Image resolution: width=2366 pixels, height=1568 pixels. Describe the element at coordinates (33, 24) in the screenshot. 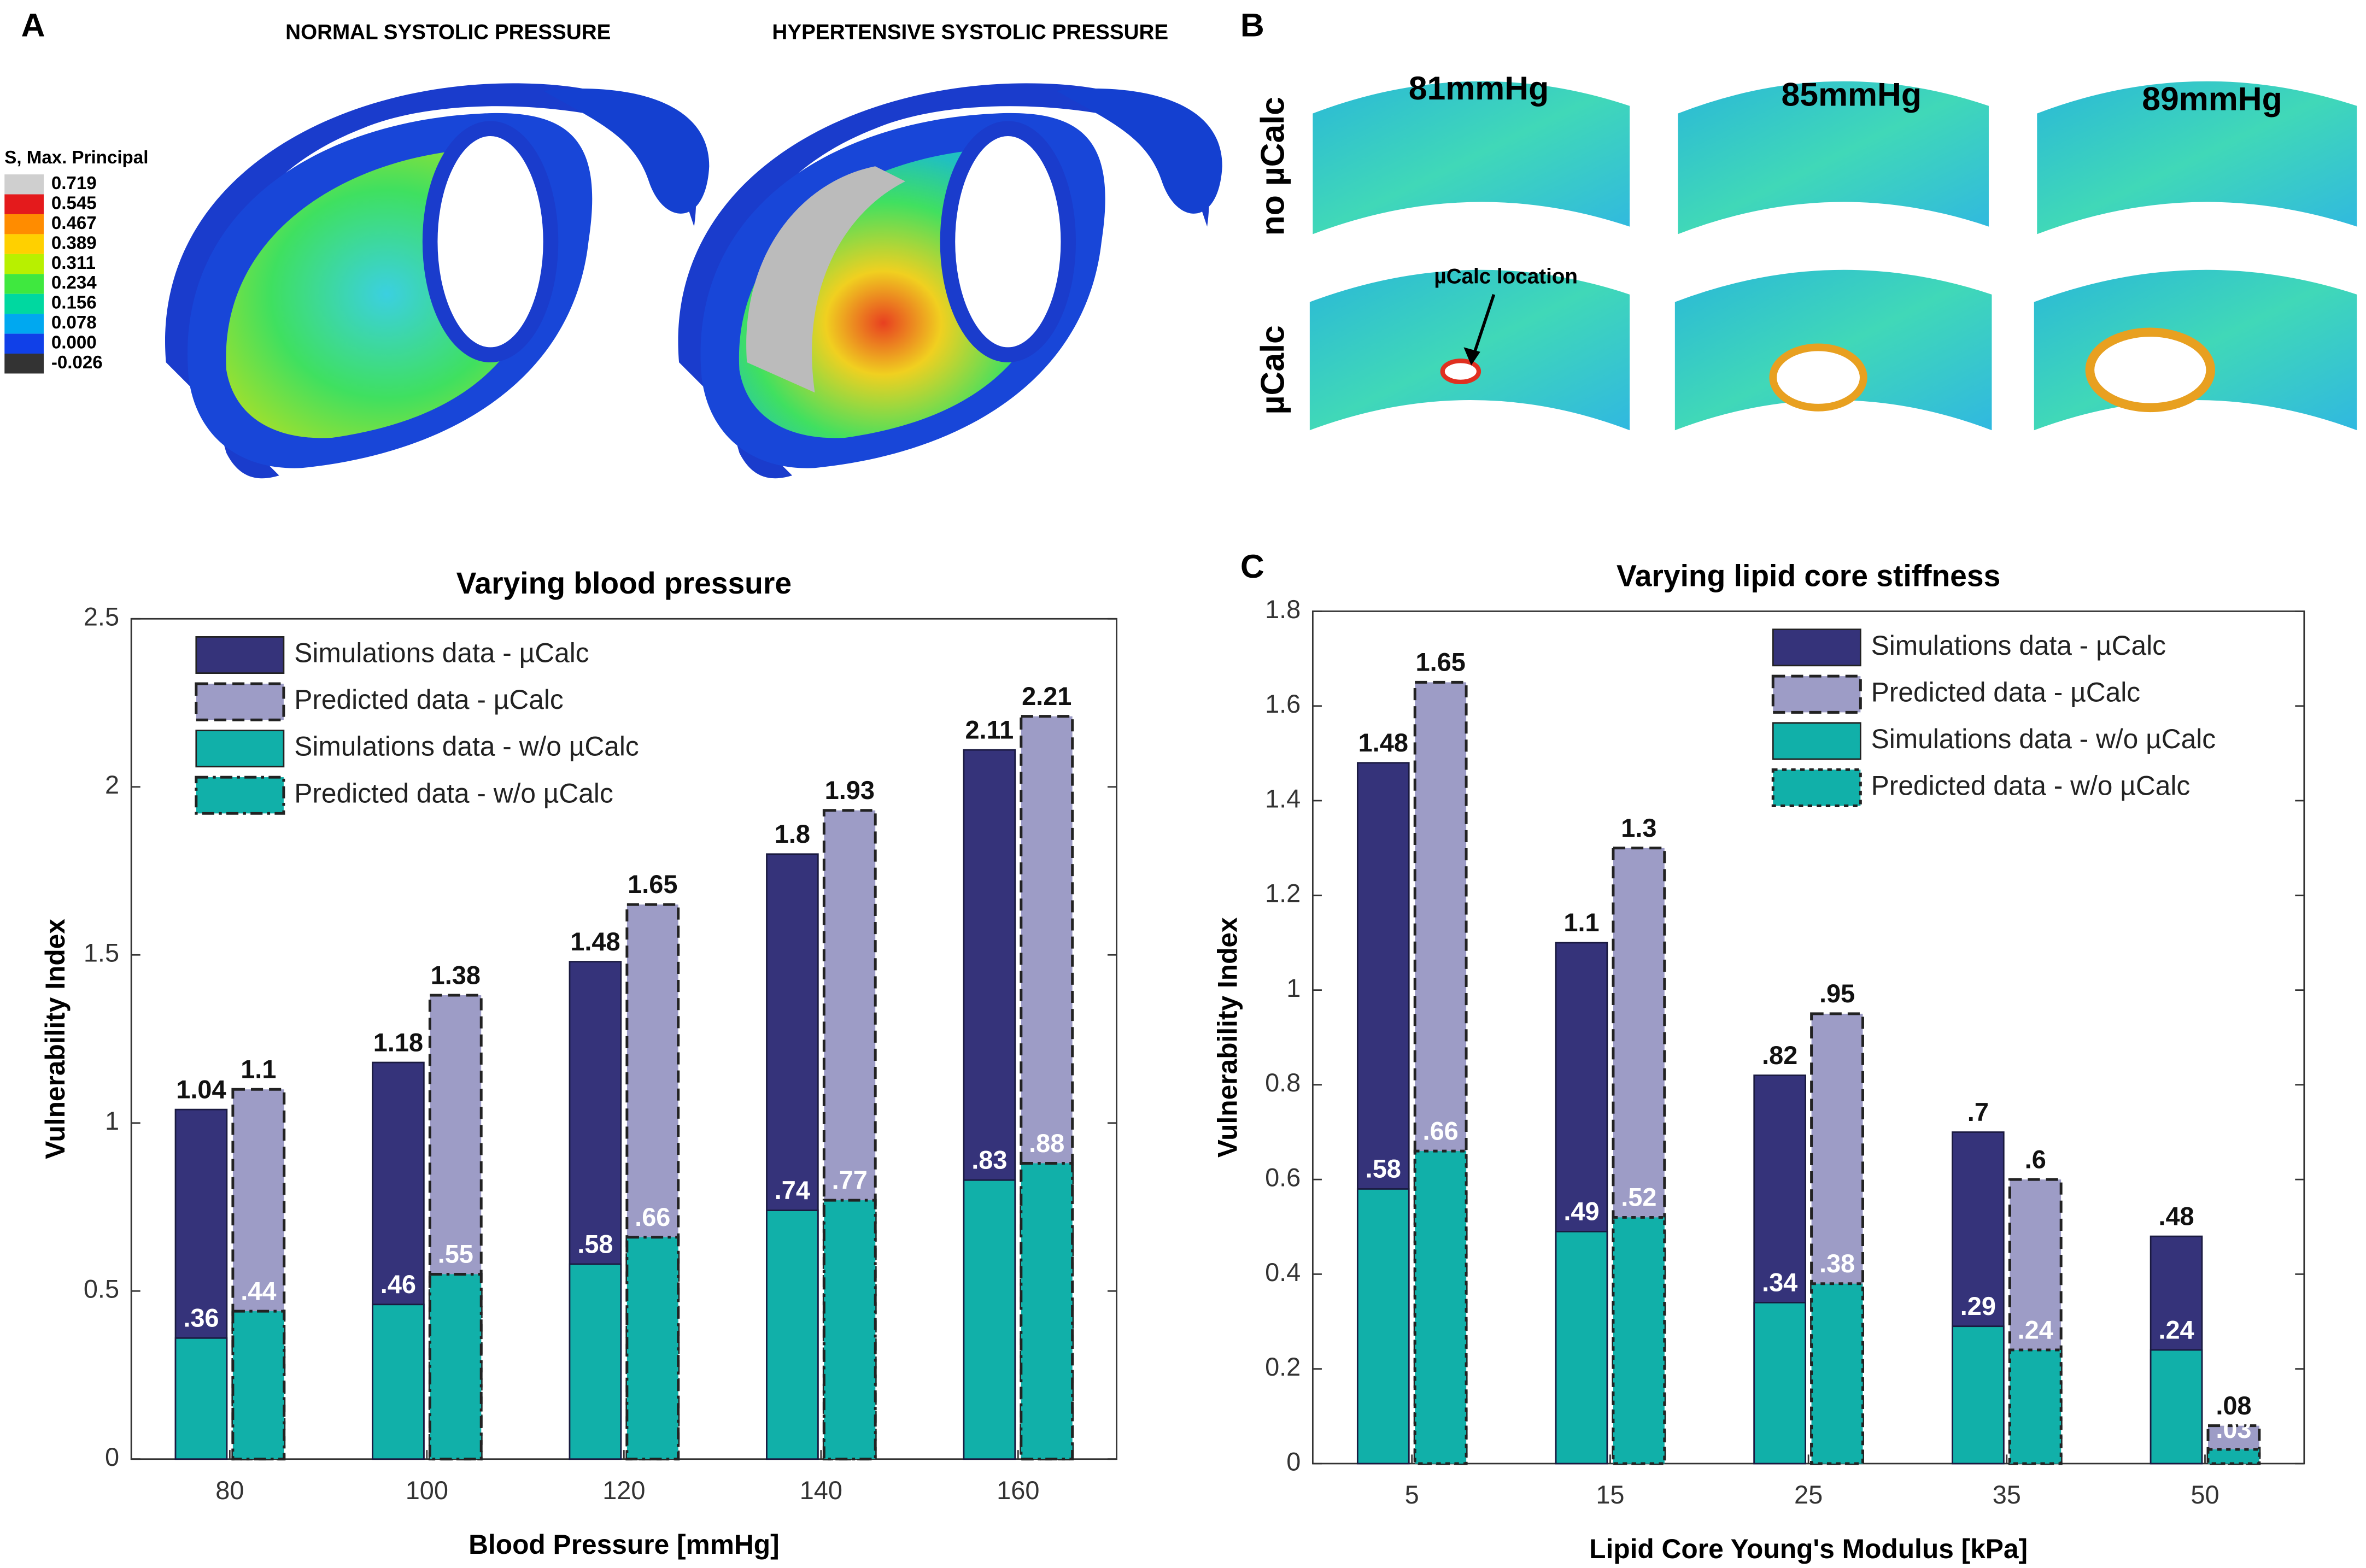

I see `panel-label: A` at that location.